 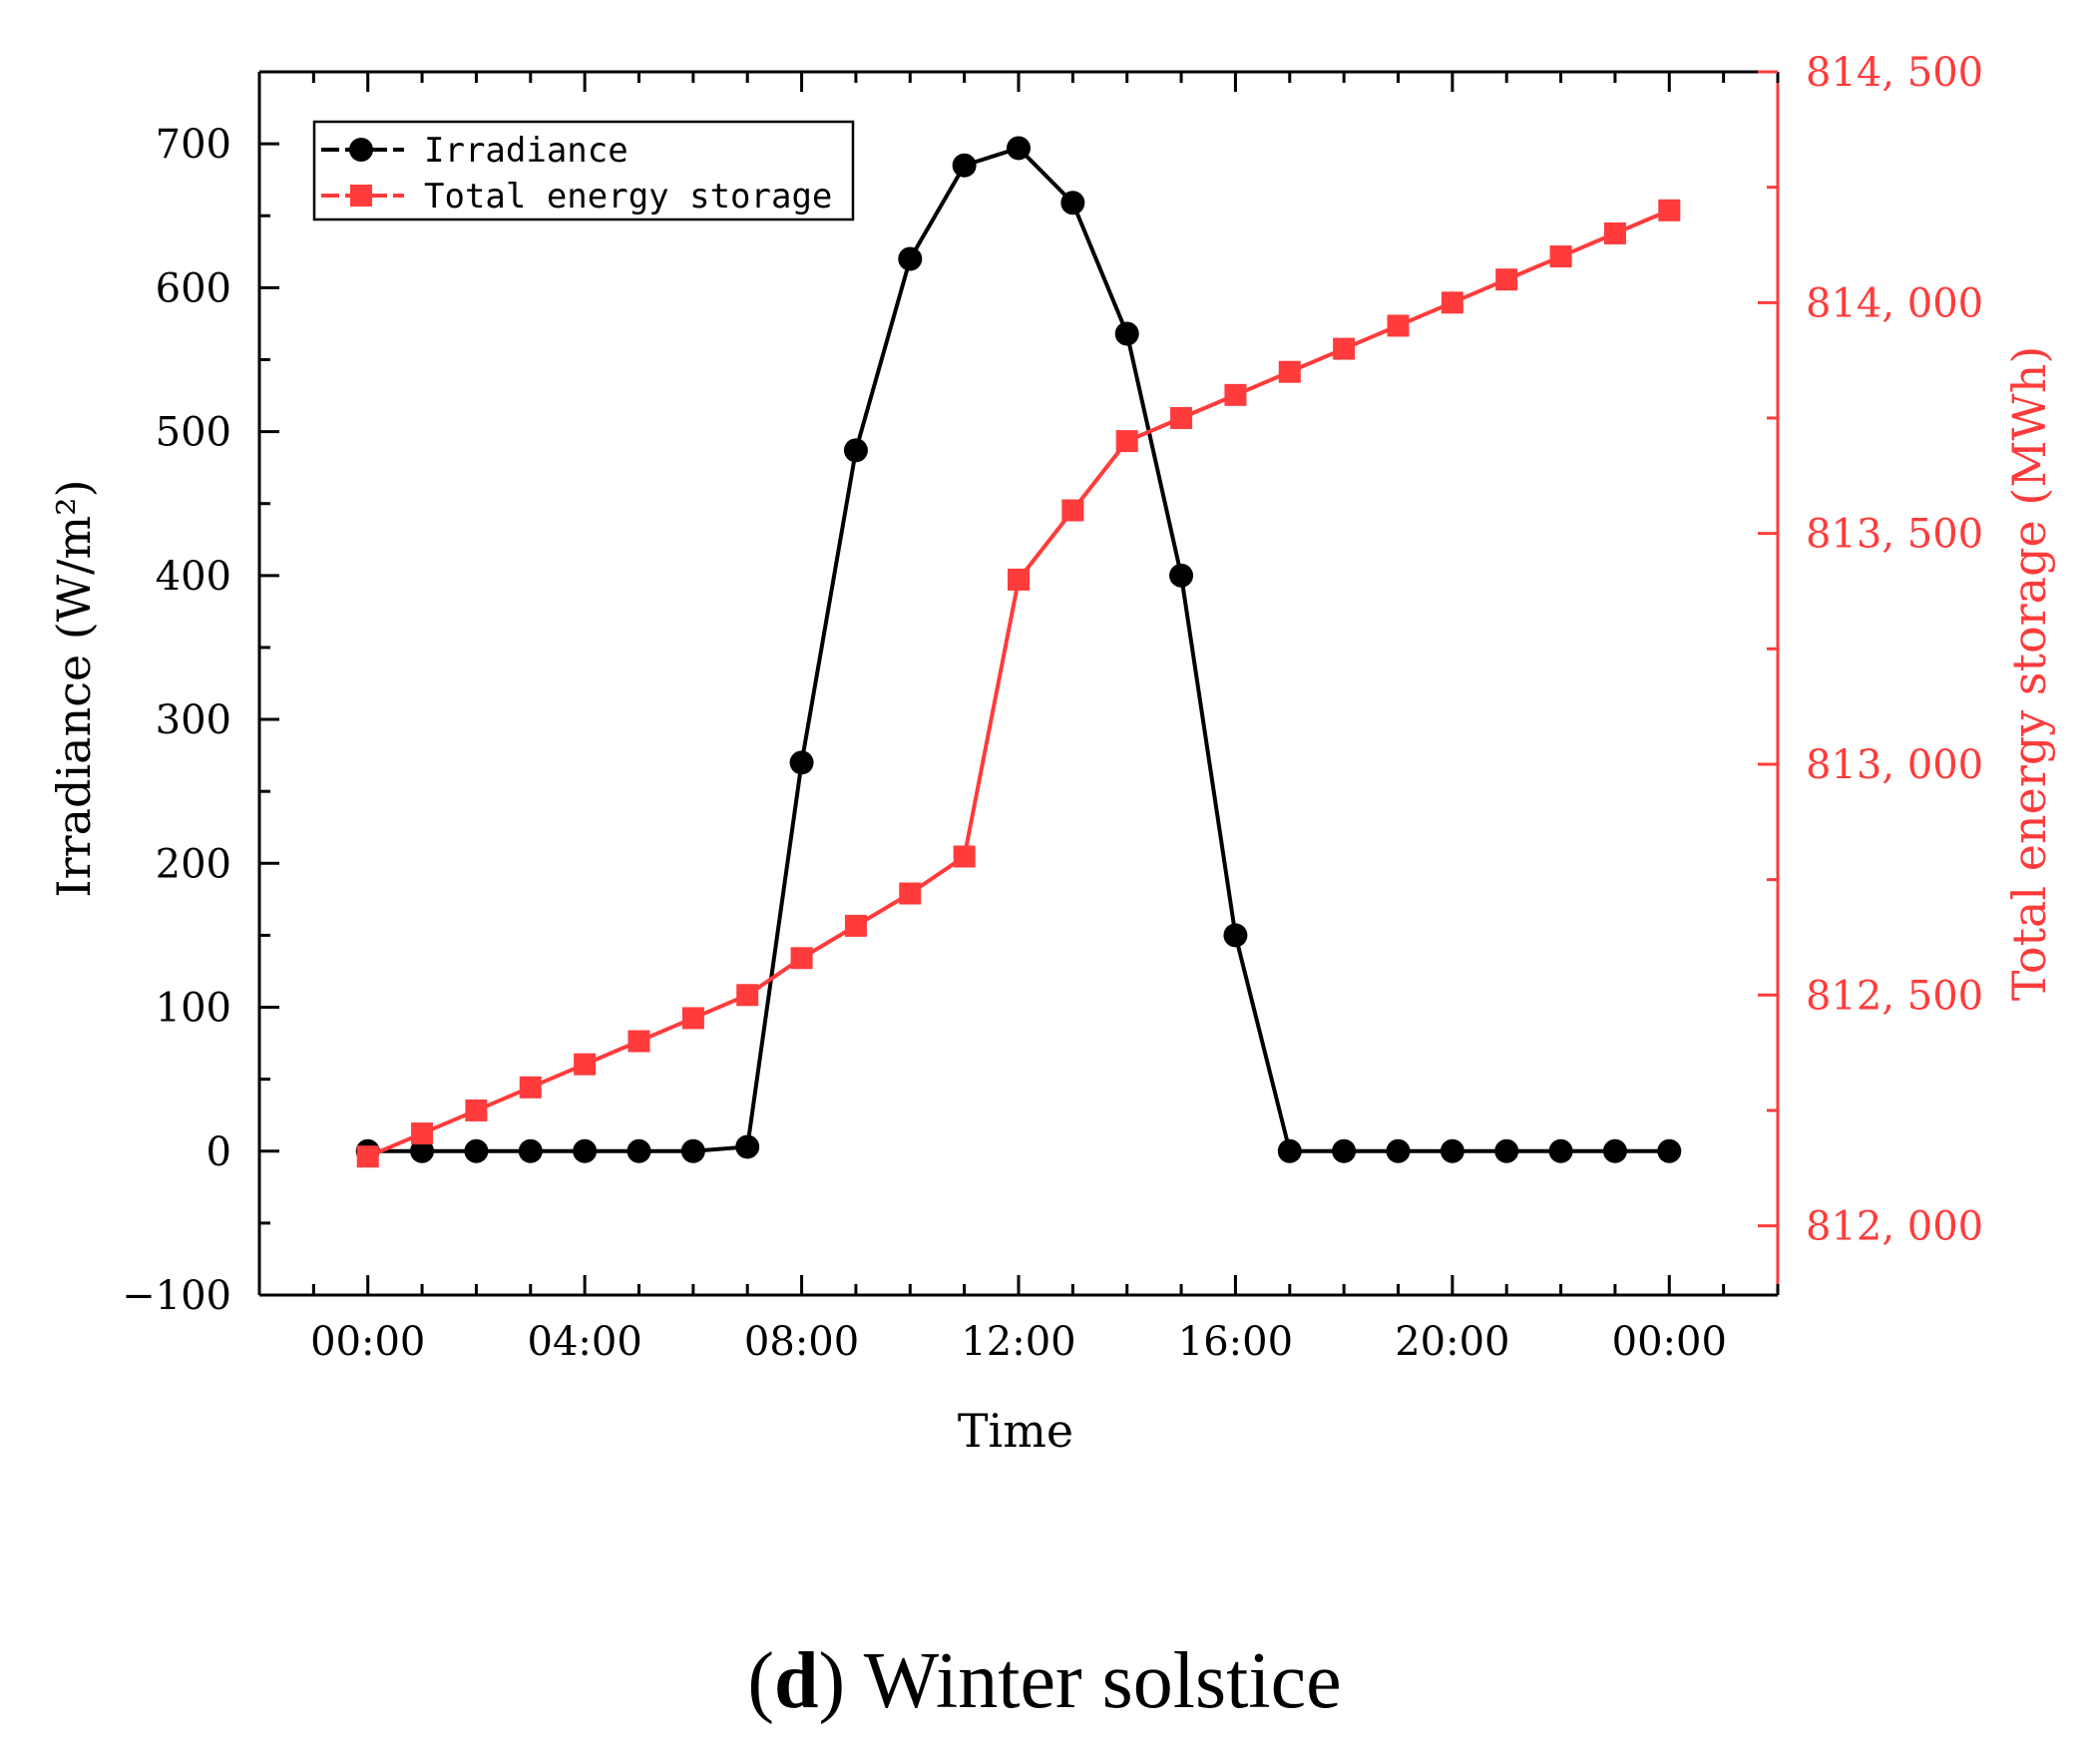 I want to click on y-tick-label: −100, so click(x=176, y=1296).